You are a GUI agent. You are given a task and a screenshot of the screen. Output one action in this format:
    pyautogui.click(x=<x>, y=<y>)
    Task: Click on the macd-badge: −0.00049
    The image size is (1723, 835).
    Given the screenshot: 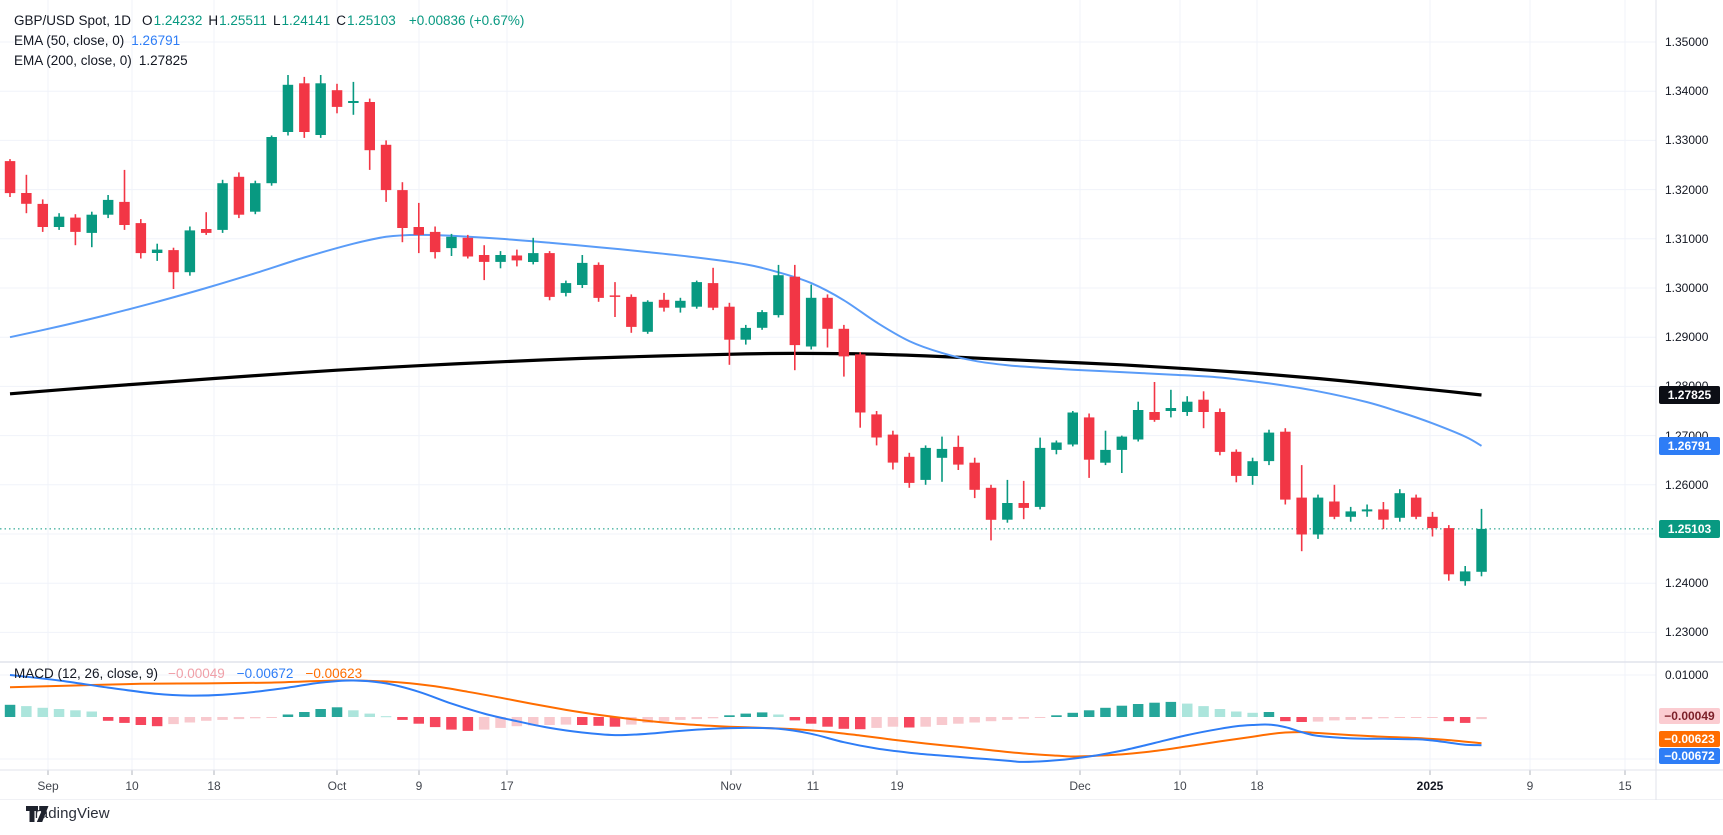 What is the action you would take?
    pyautogui.click(x=1689, y=716)
    